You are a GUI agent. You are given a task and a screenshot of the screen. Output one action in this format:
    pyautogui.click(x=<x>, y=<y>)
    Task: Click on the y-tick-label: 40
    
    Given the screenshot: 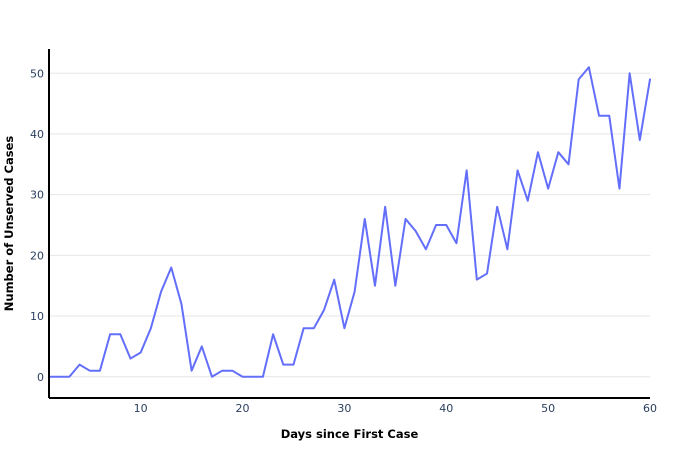 What is the action you would take?
    pyautogui.click(x=37, y=134)
    